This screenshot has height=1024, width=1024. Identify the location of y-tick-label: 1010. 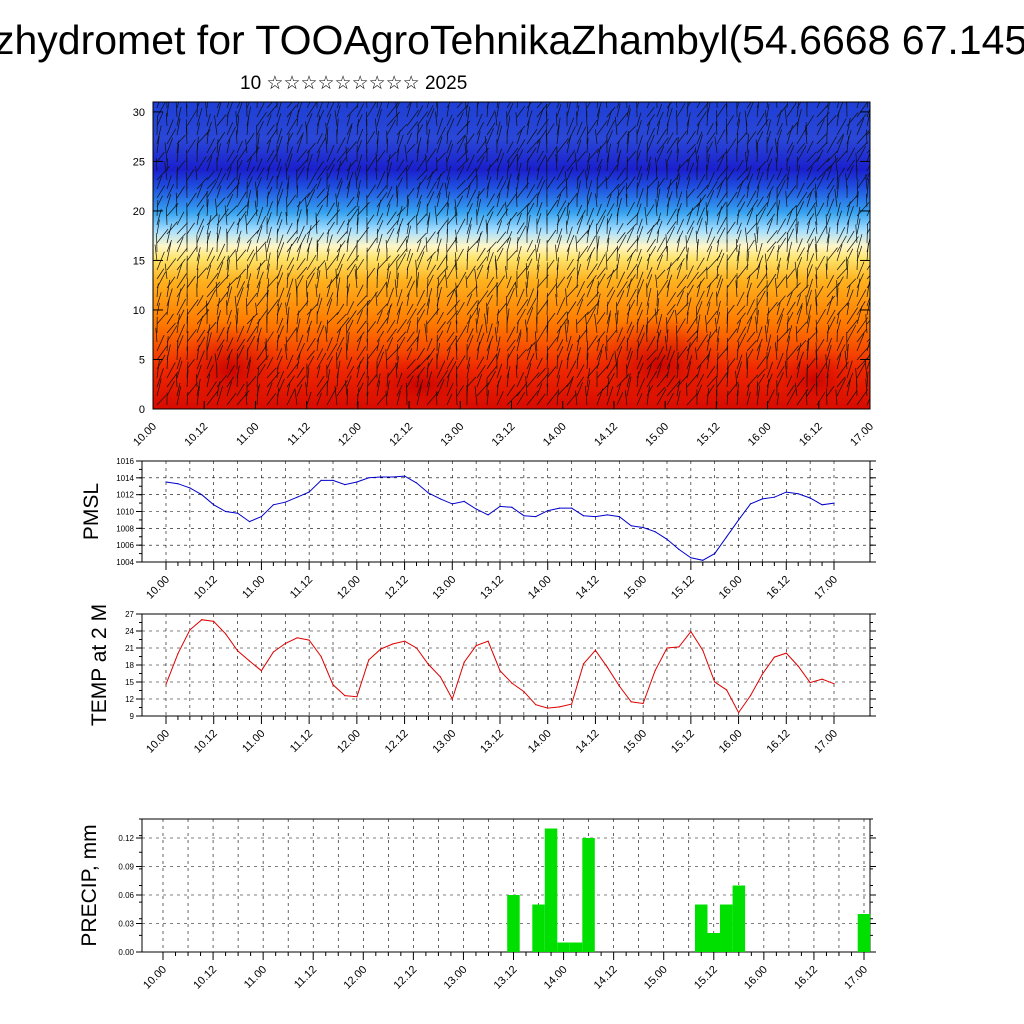
(125, 512).